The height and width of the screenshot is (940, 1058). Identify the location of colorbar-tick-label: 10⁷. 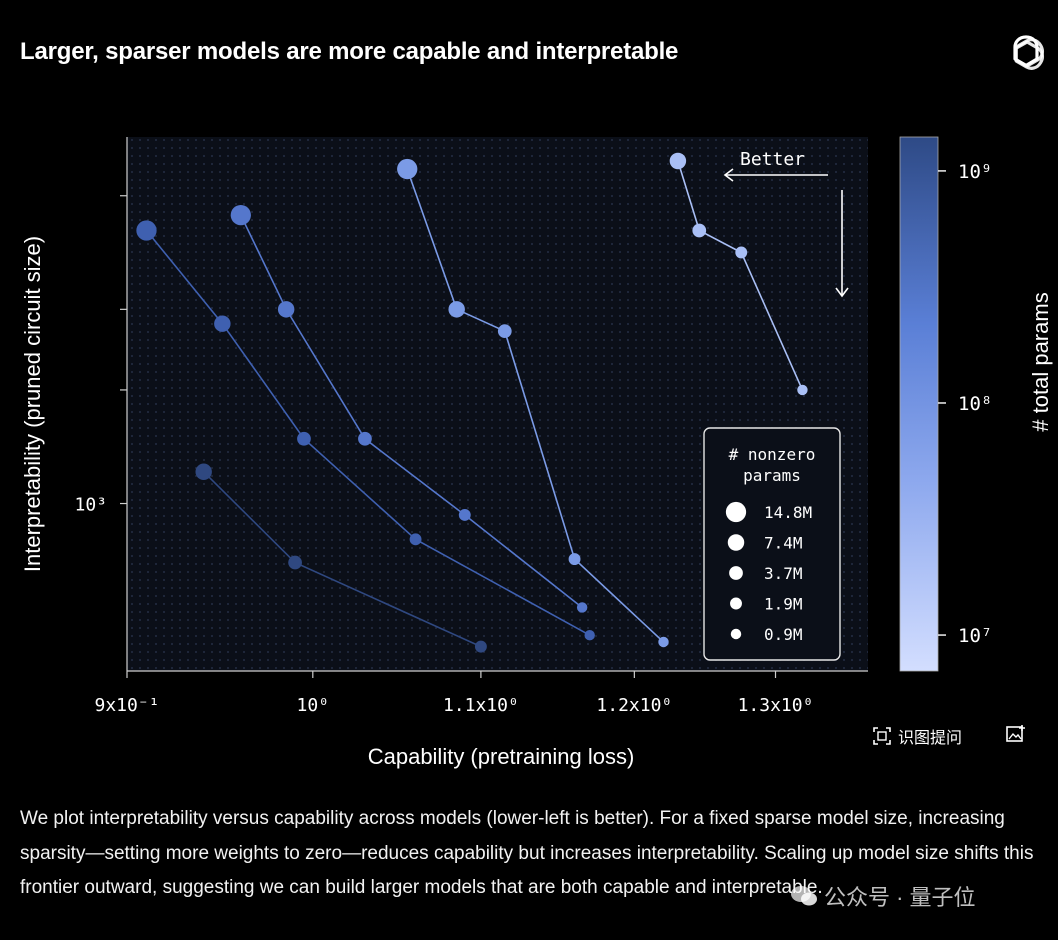
(975, 636).